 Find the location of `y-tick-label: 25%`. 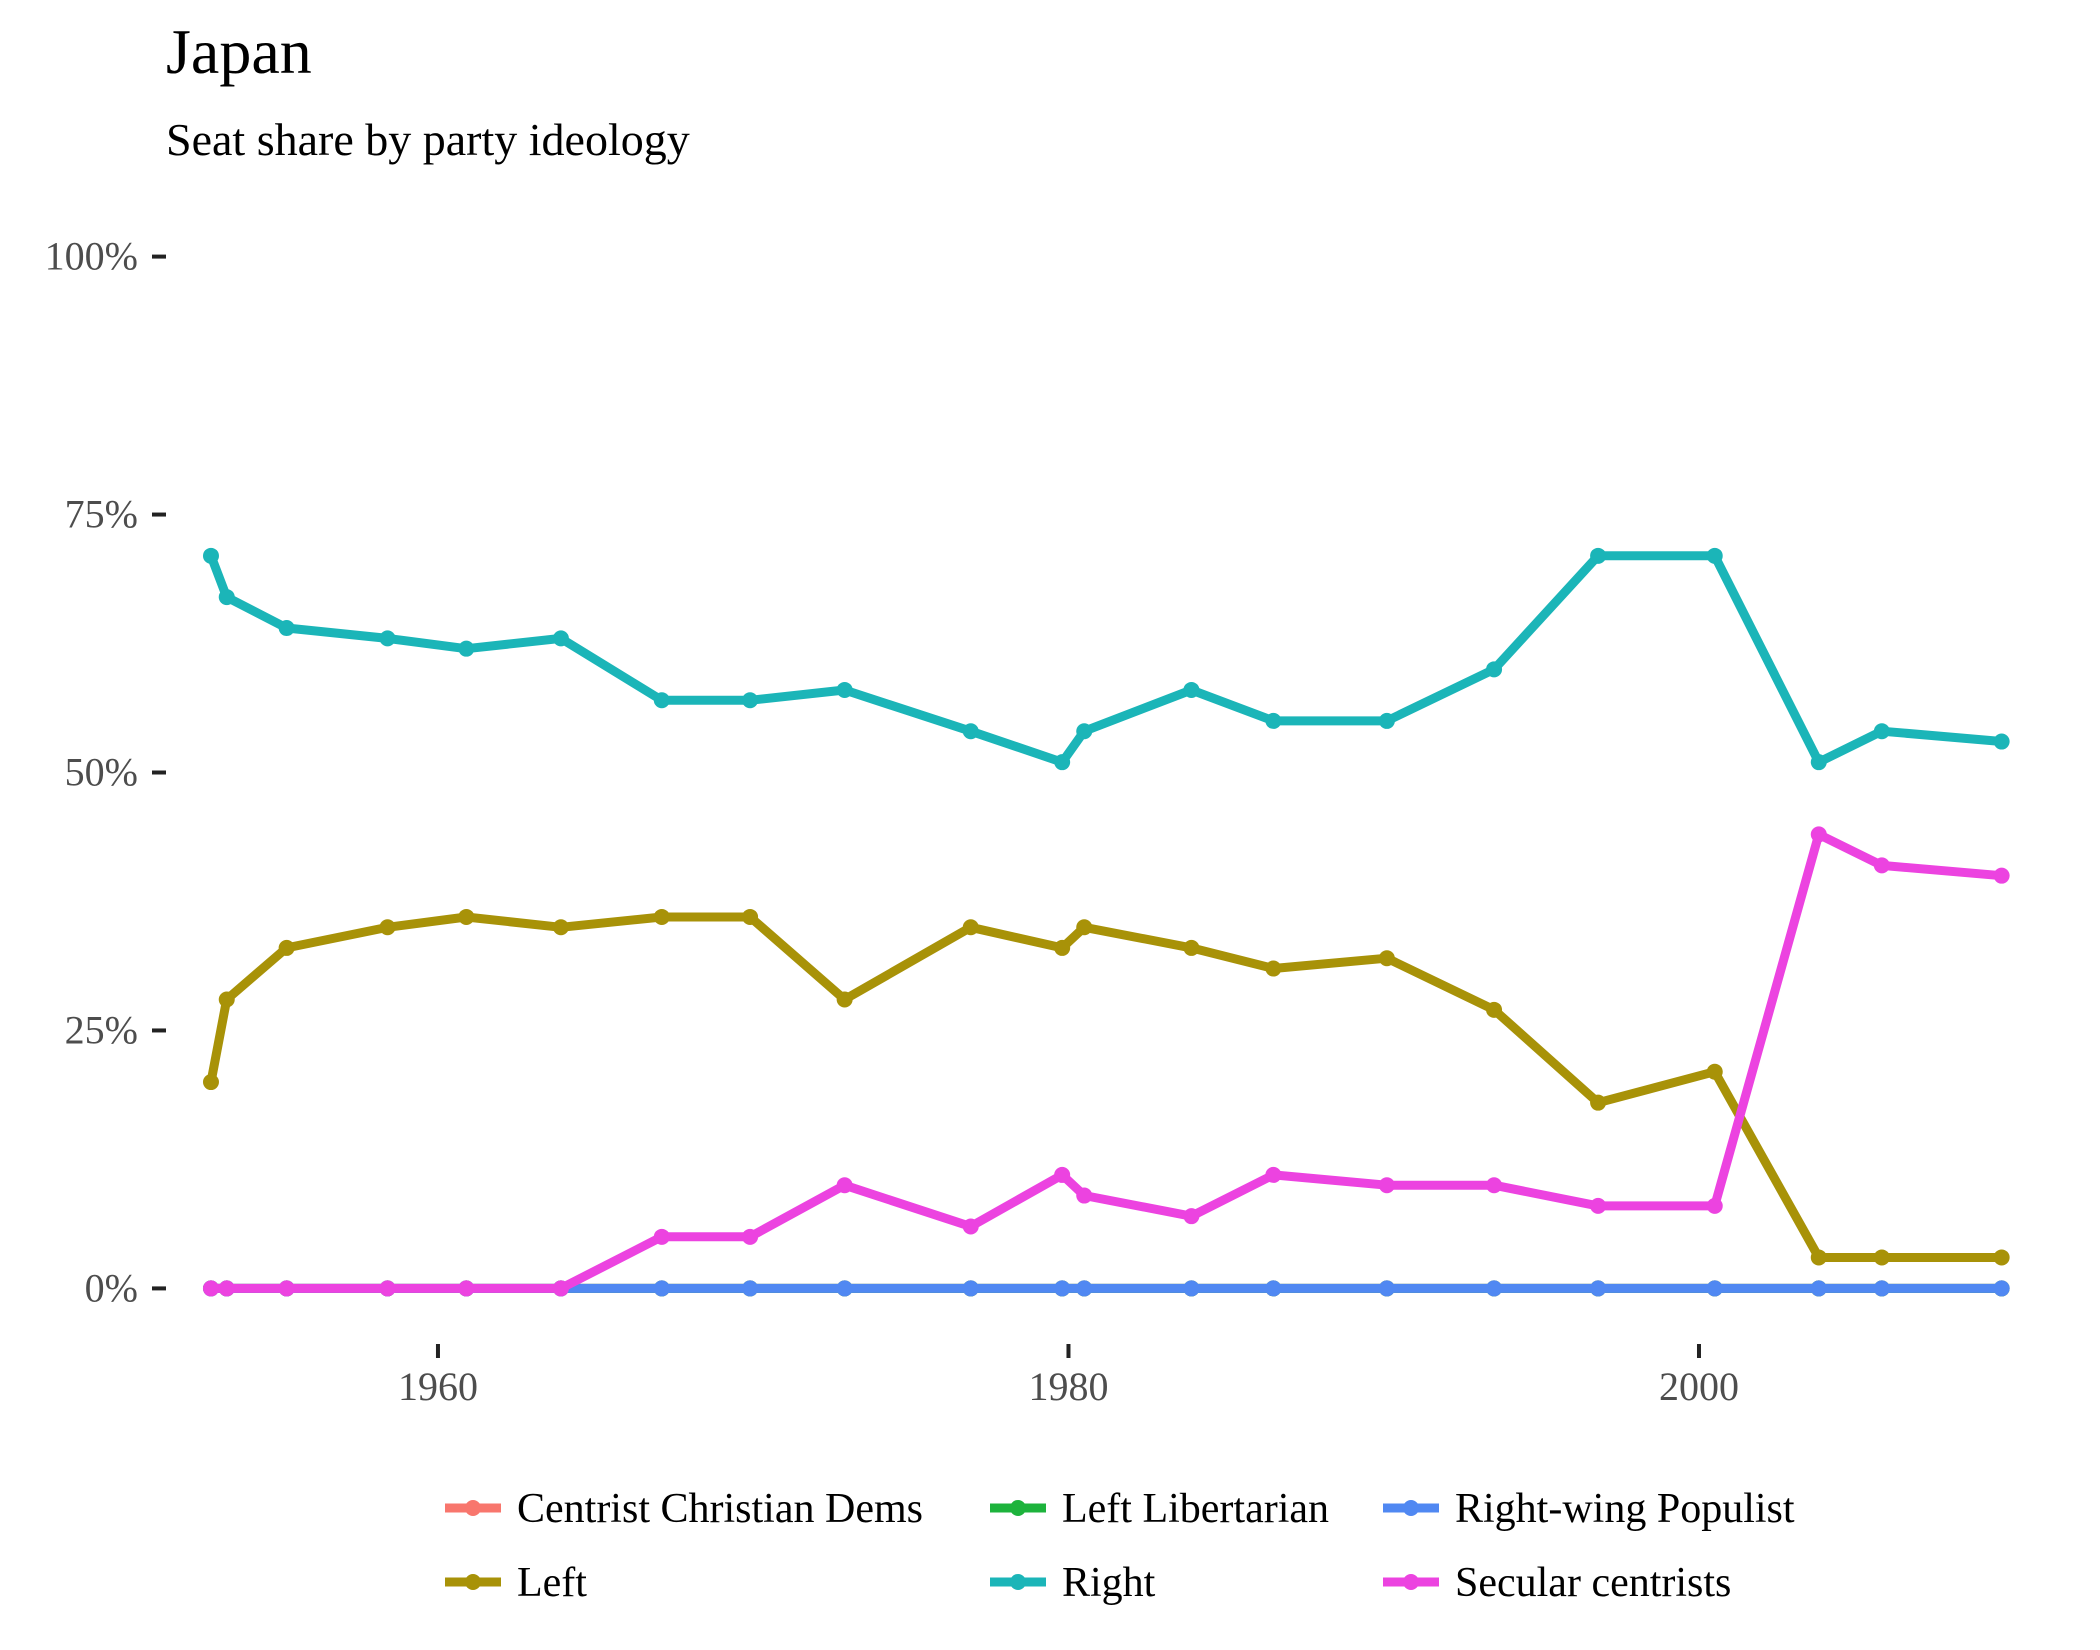

y-tick-label: 25% is located at coordinates (101, 1029).